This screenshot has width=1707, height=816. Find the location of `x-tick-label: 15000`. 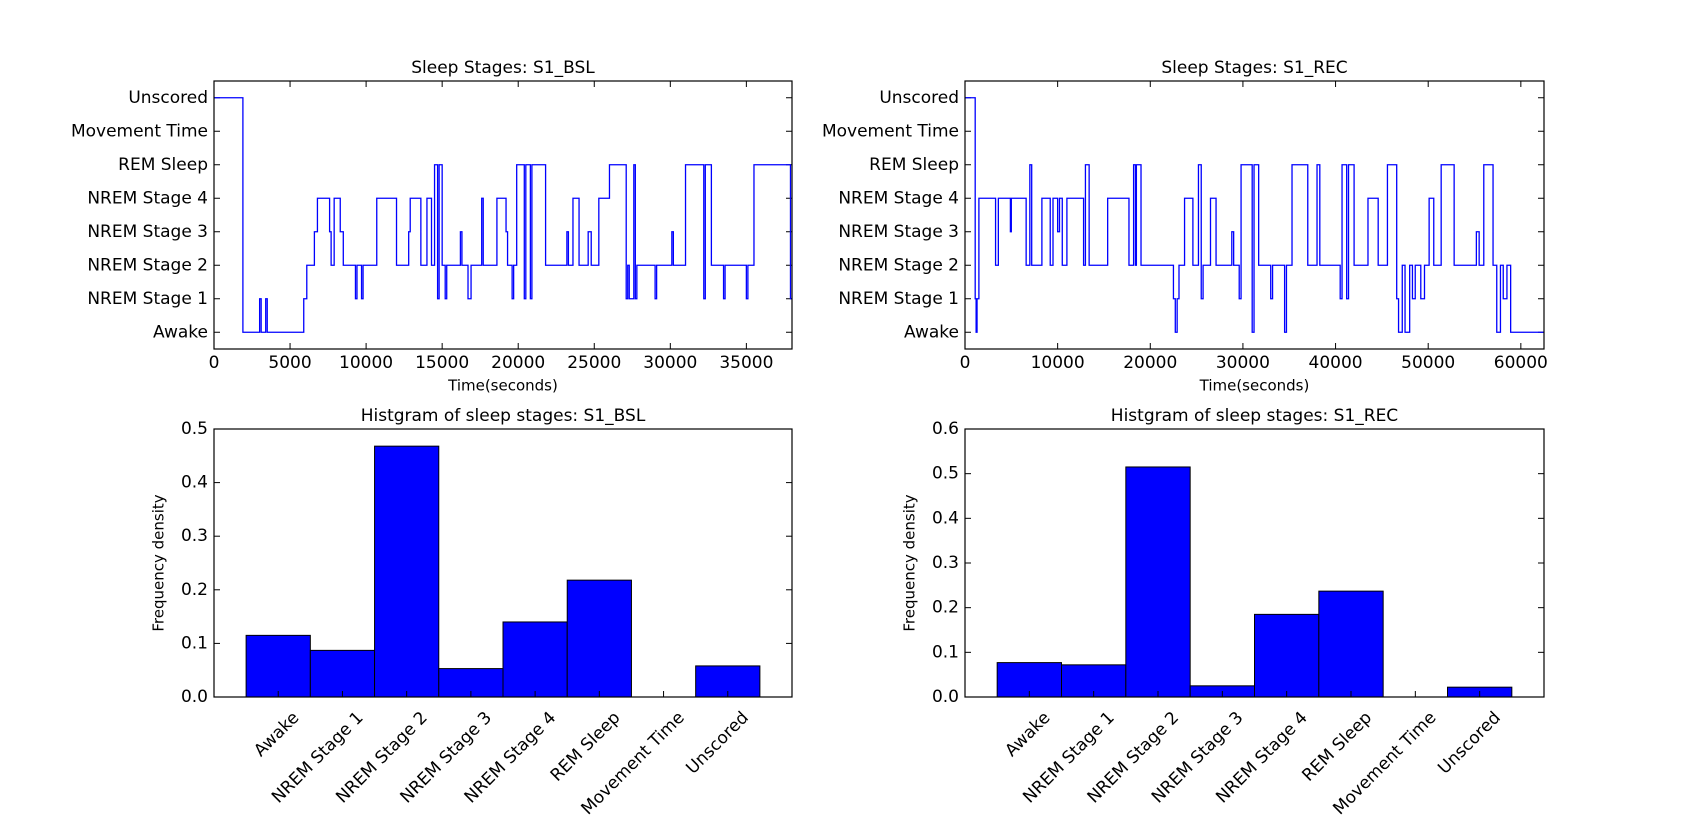

x-tick-label: 15000 is located at coordinates (442, 363).